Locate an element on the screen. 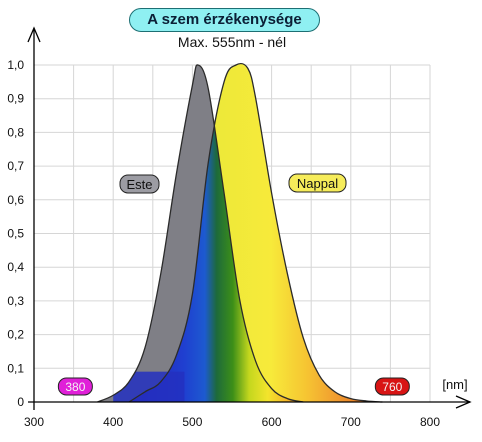 The height and width of the screenshot is (442, 482). annotation-380: 380 is located at coordinates (75, 386).